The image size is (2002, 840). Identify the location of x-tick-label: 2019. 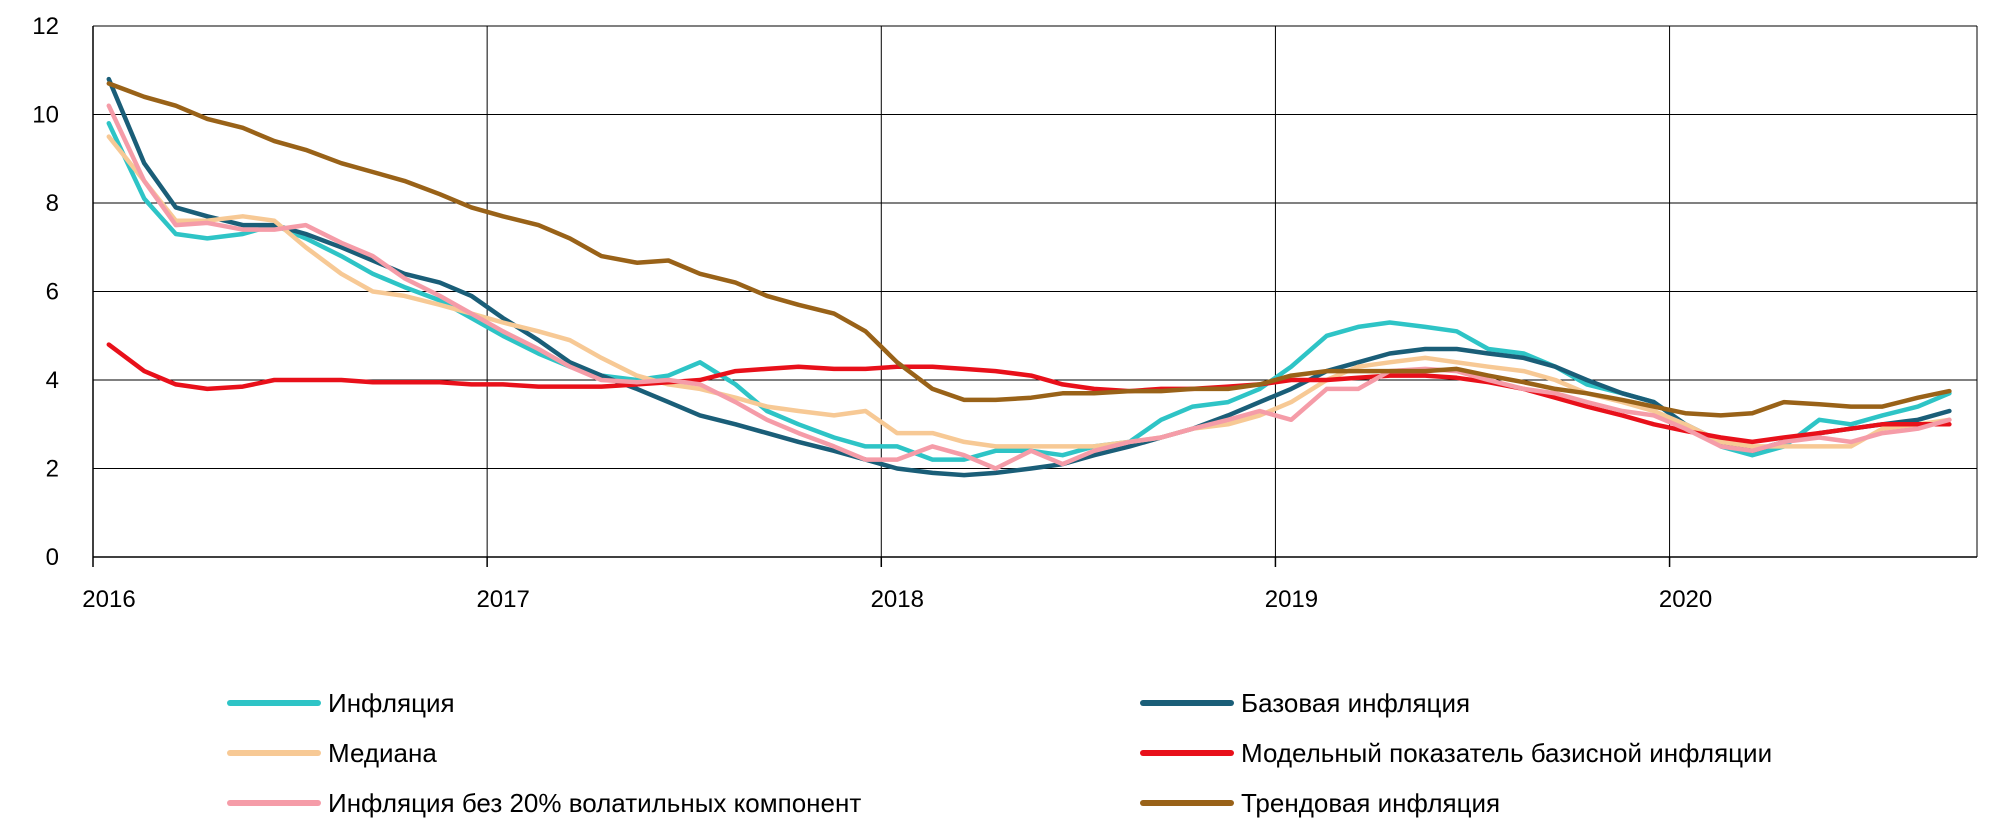
(1291, 599).